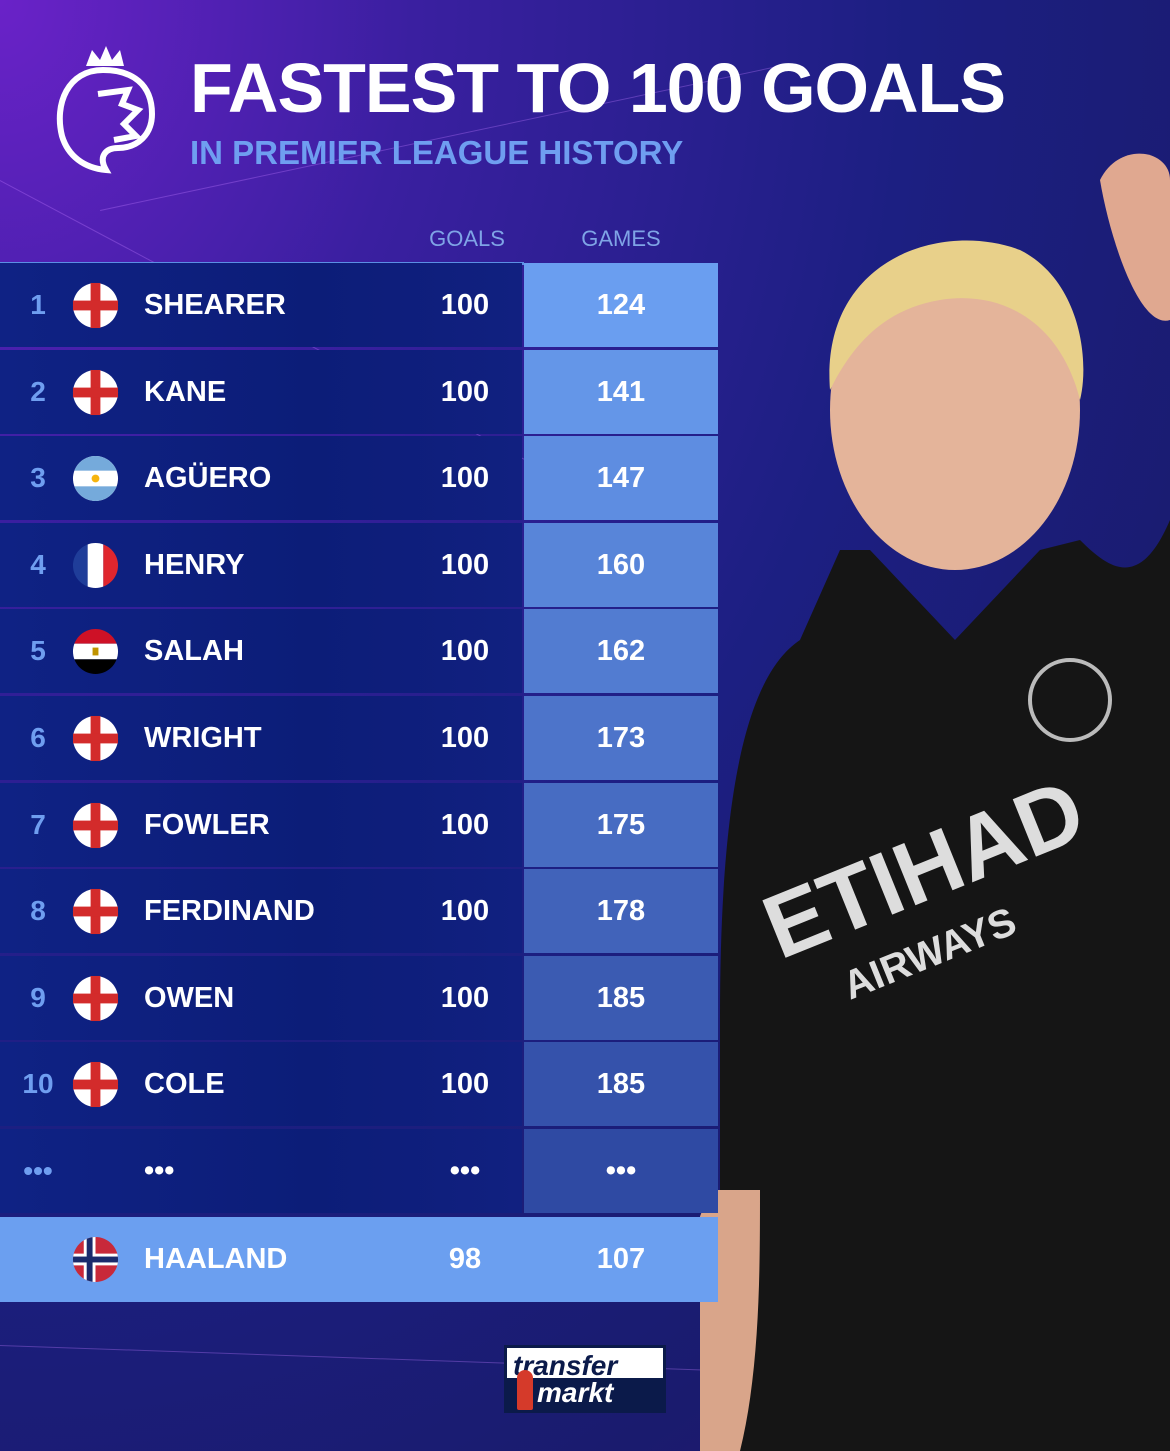 Image resolution: width=1170 pixels, height=1451 pixels. Describe the element at coordinates (95, 479) in the screenshot. I see `flag-argentina-icon` at that location.